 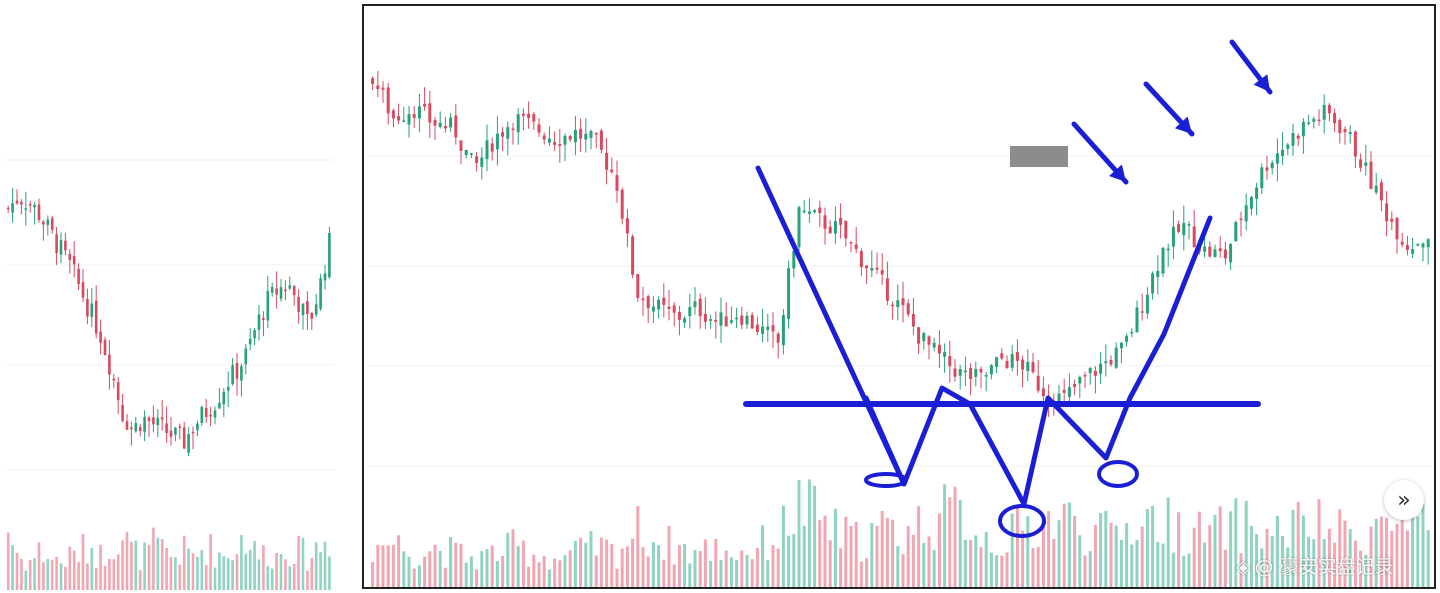 I want to click on watermark-text: @ 豪安实盘记录, so click(x=1324, y=567).